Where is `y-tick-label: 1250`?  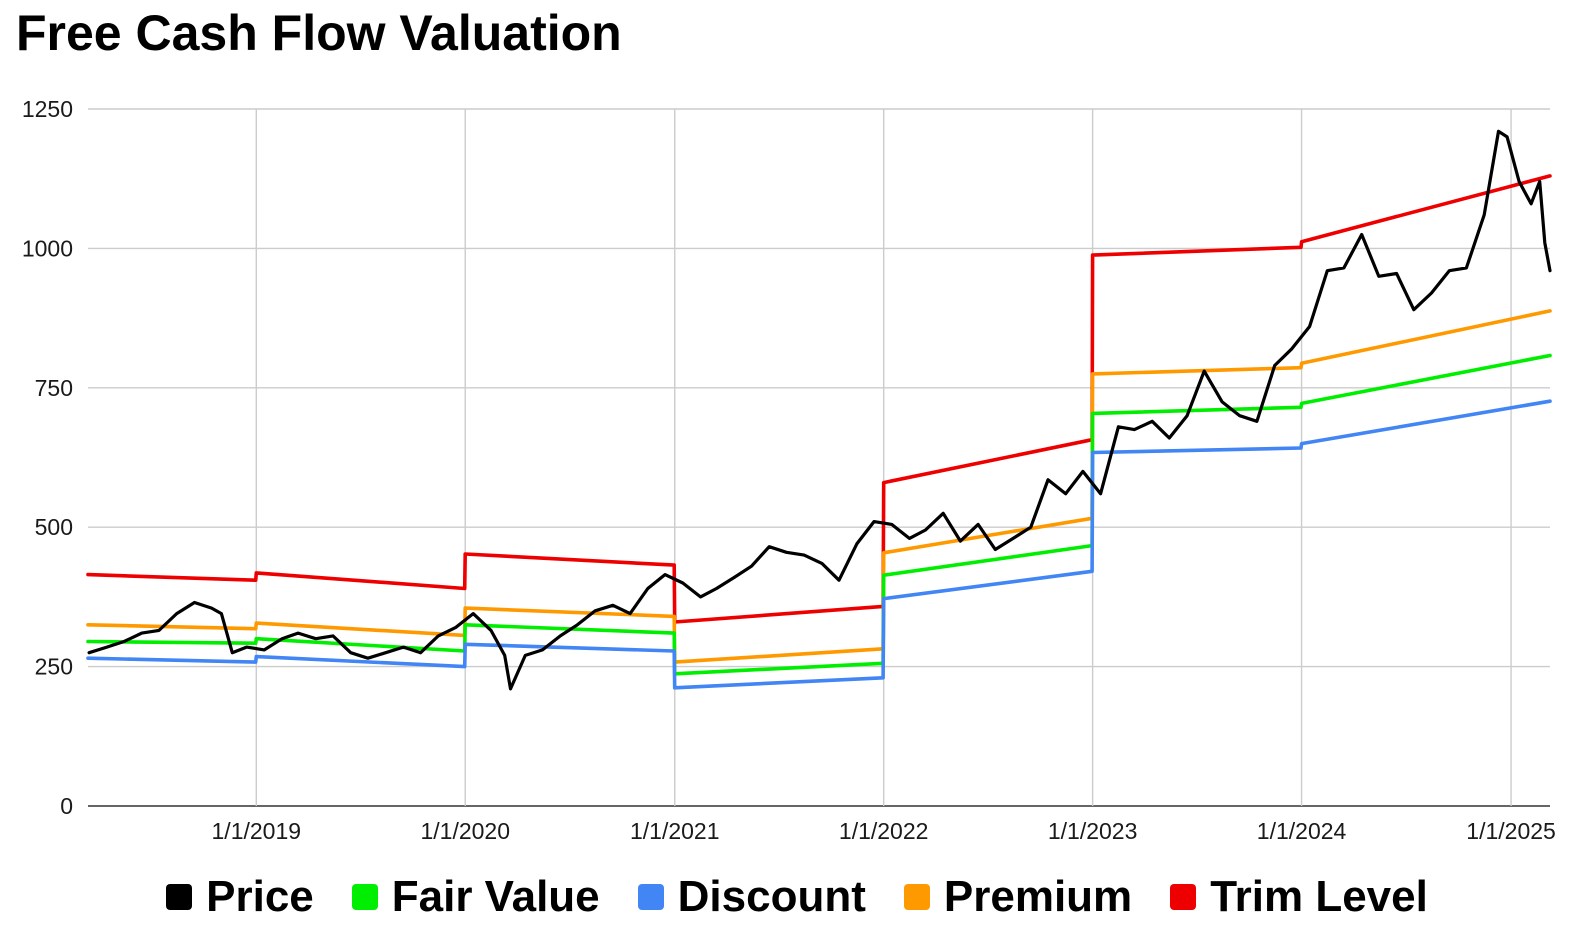 y-tick-label: 1250 is located at coordinates (47, 109).